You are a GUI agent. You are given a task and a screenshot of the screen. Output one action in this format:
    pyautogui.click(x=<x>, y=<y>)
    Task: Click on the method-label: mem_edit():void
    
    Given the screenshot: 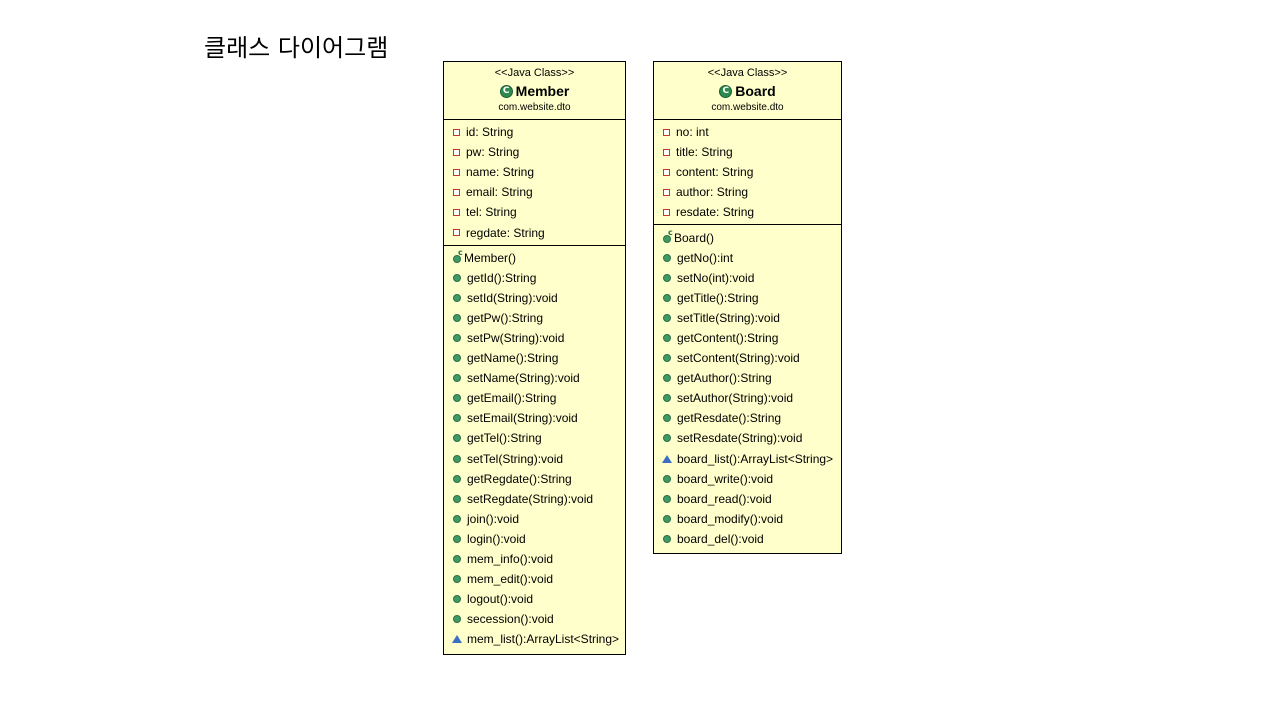 What is the action you would take?
    pyautogui.click(x=510, y=579)
    